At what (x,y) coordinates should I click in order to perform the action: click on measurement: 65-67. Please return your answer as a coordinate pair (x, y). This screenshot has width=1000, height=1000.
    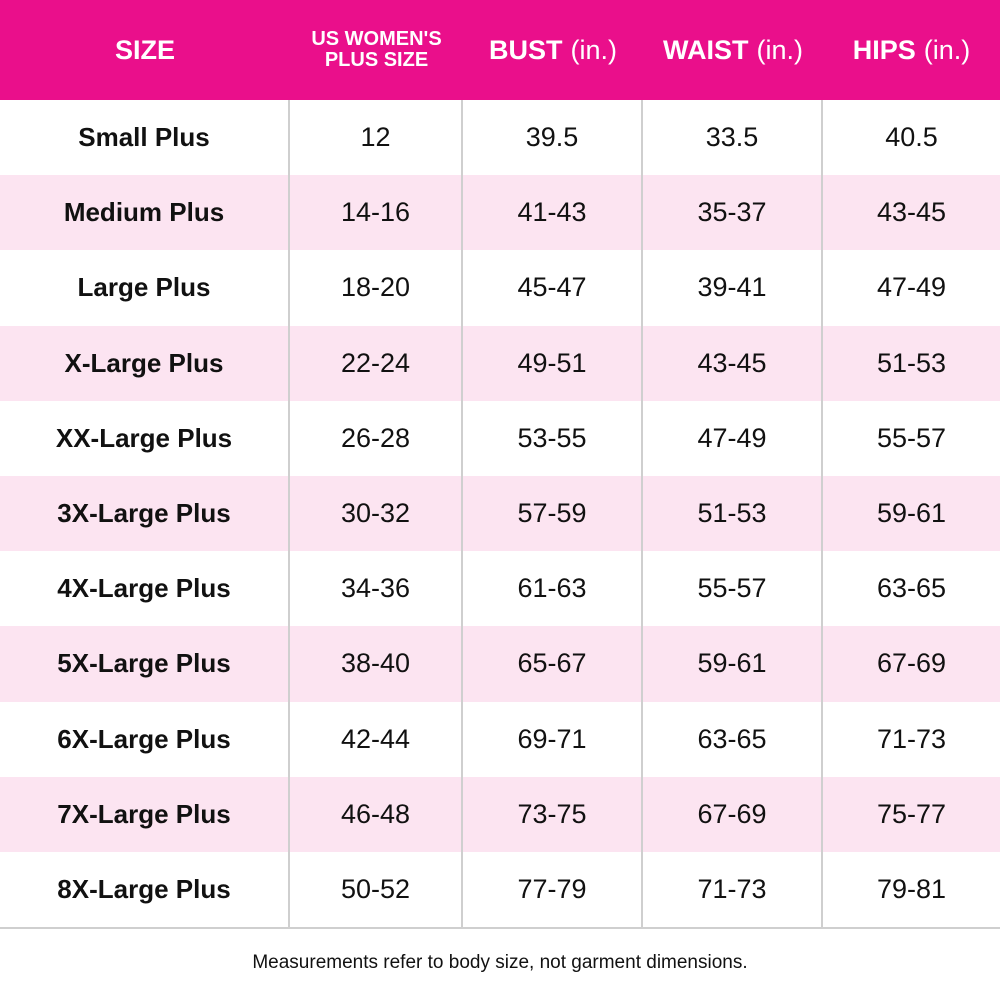
    Looking at the image, I should click on (553, 664).